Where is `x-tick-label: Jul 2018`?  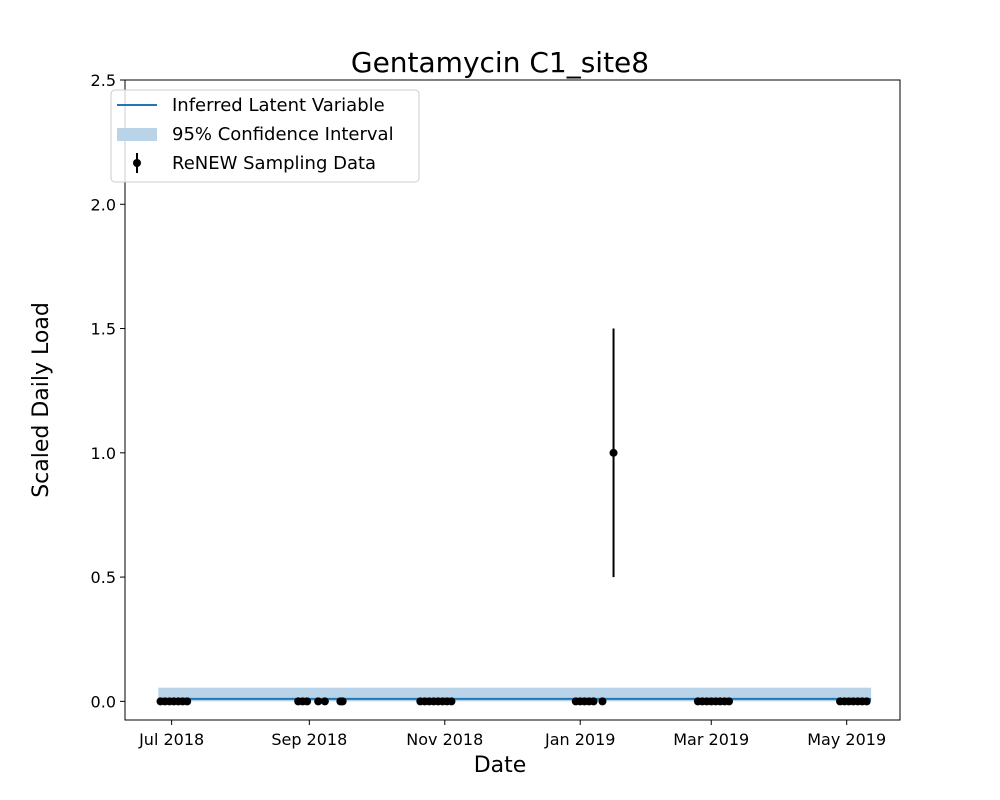
x-tick-label: Jul 2018 is located at coordinates (171, 739).